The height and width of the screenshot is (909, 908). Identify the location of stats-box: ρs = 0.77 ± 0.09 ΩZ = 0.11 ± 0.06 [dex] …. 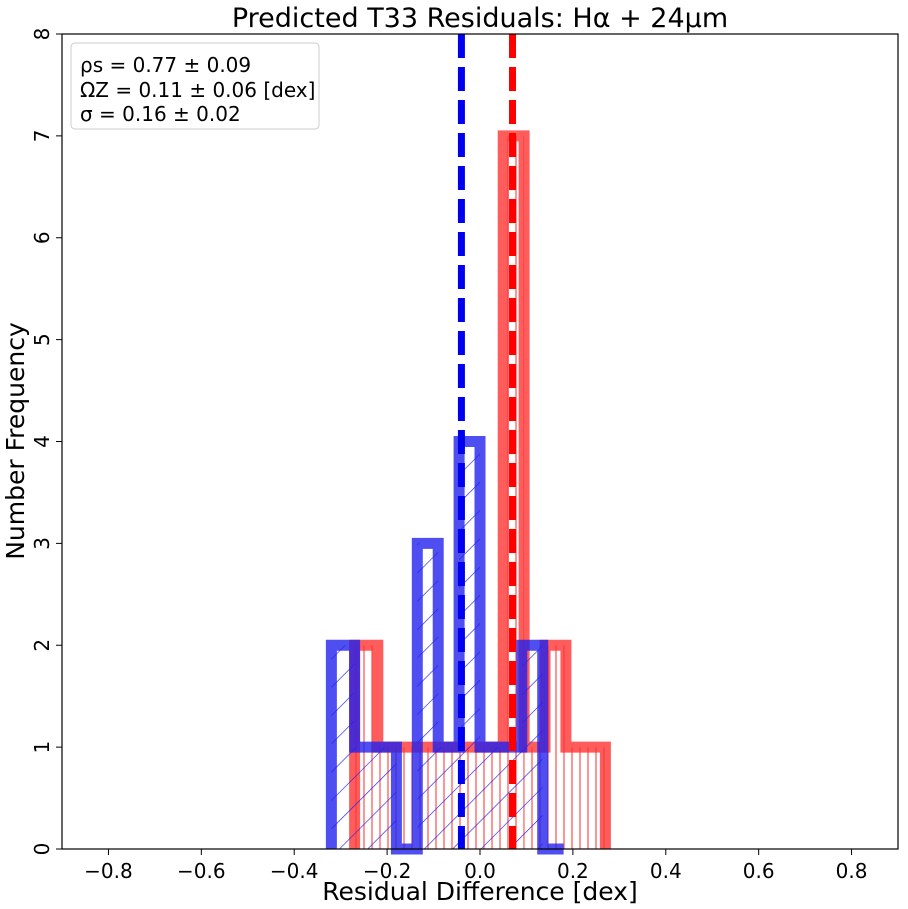
(195, 86).